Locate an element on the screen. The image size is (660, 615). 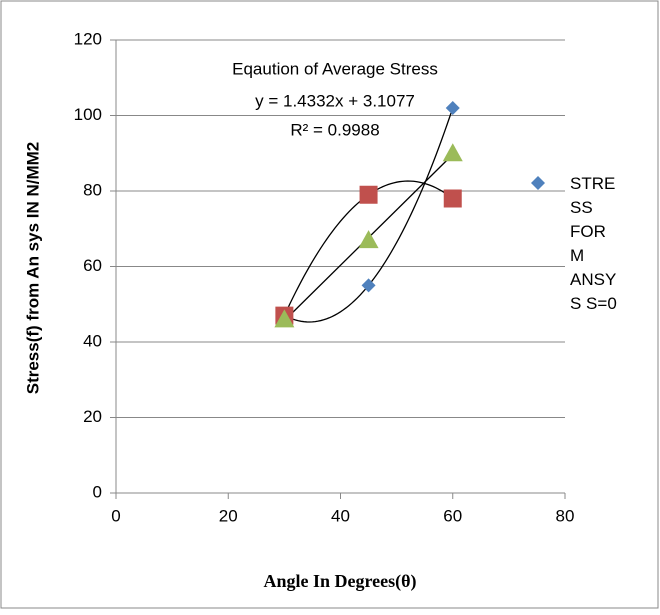
x-tick-label: 80 is located at coordinates (565, 515).